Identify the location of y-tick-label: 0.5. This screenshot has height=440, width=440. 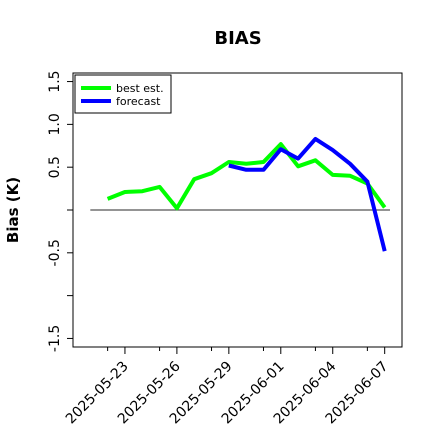
(55, 167).